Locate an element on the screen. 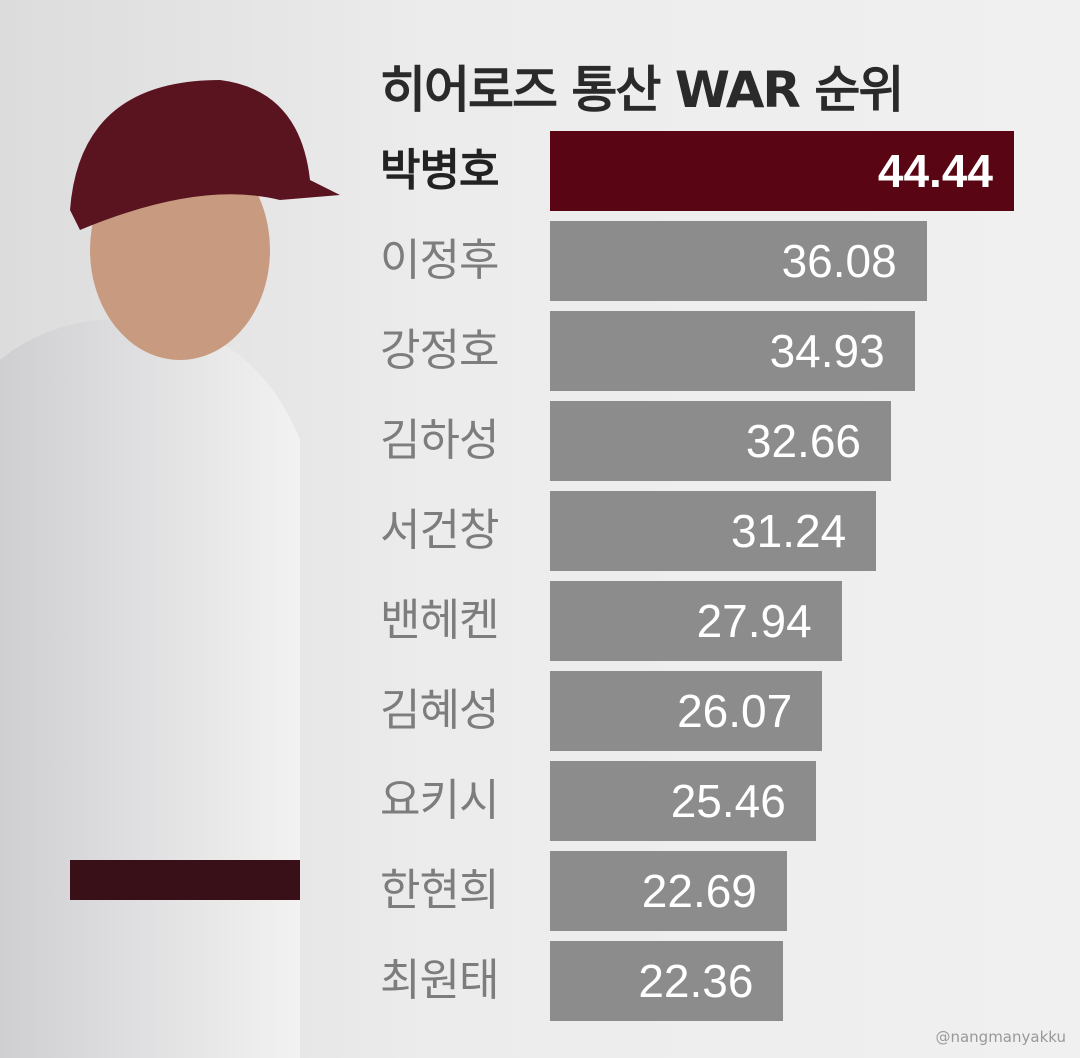 This screenshot has width=1080, height=1058. value-label: 44.44 is located at coordinates (935, 171).